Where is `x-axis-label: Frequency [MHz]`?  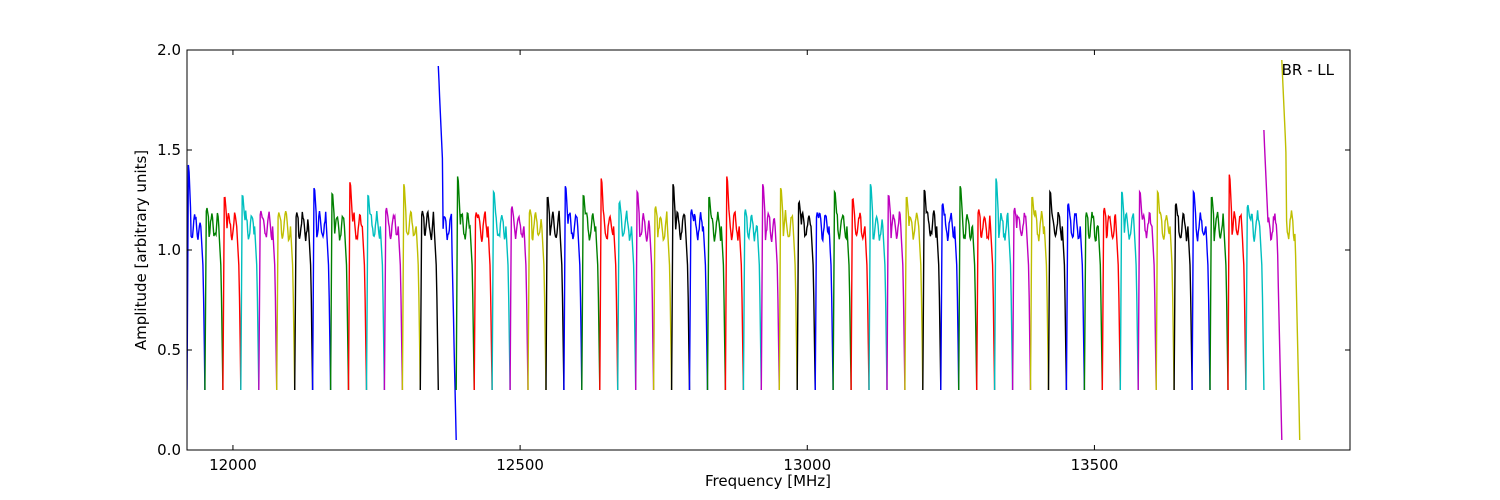
x-axis-label: Frequency [MHz] is located at coordinates (768, 481).